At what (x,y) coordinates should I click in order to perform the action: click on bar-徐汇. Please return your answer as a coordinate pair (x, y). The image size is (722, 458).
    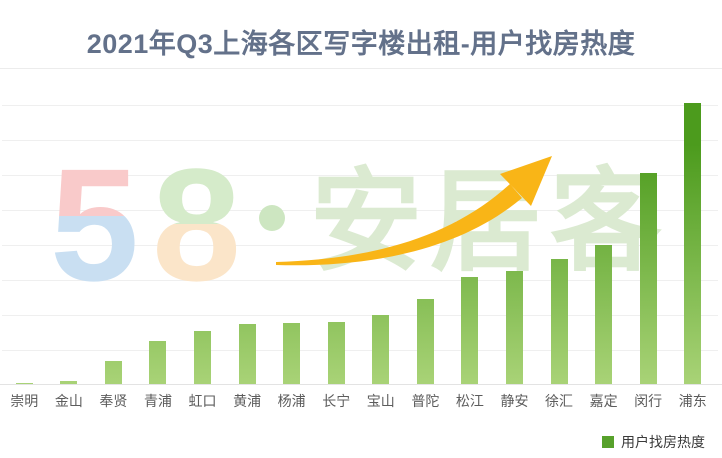
    Looking at the image, I should click on (559, 322).